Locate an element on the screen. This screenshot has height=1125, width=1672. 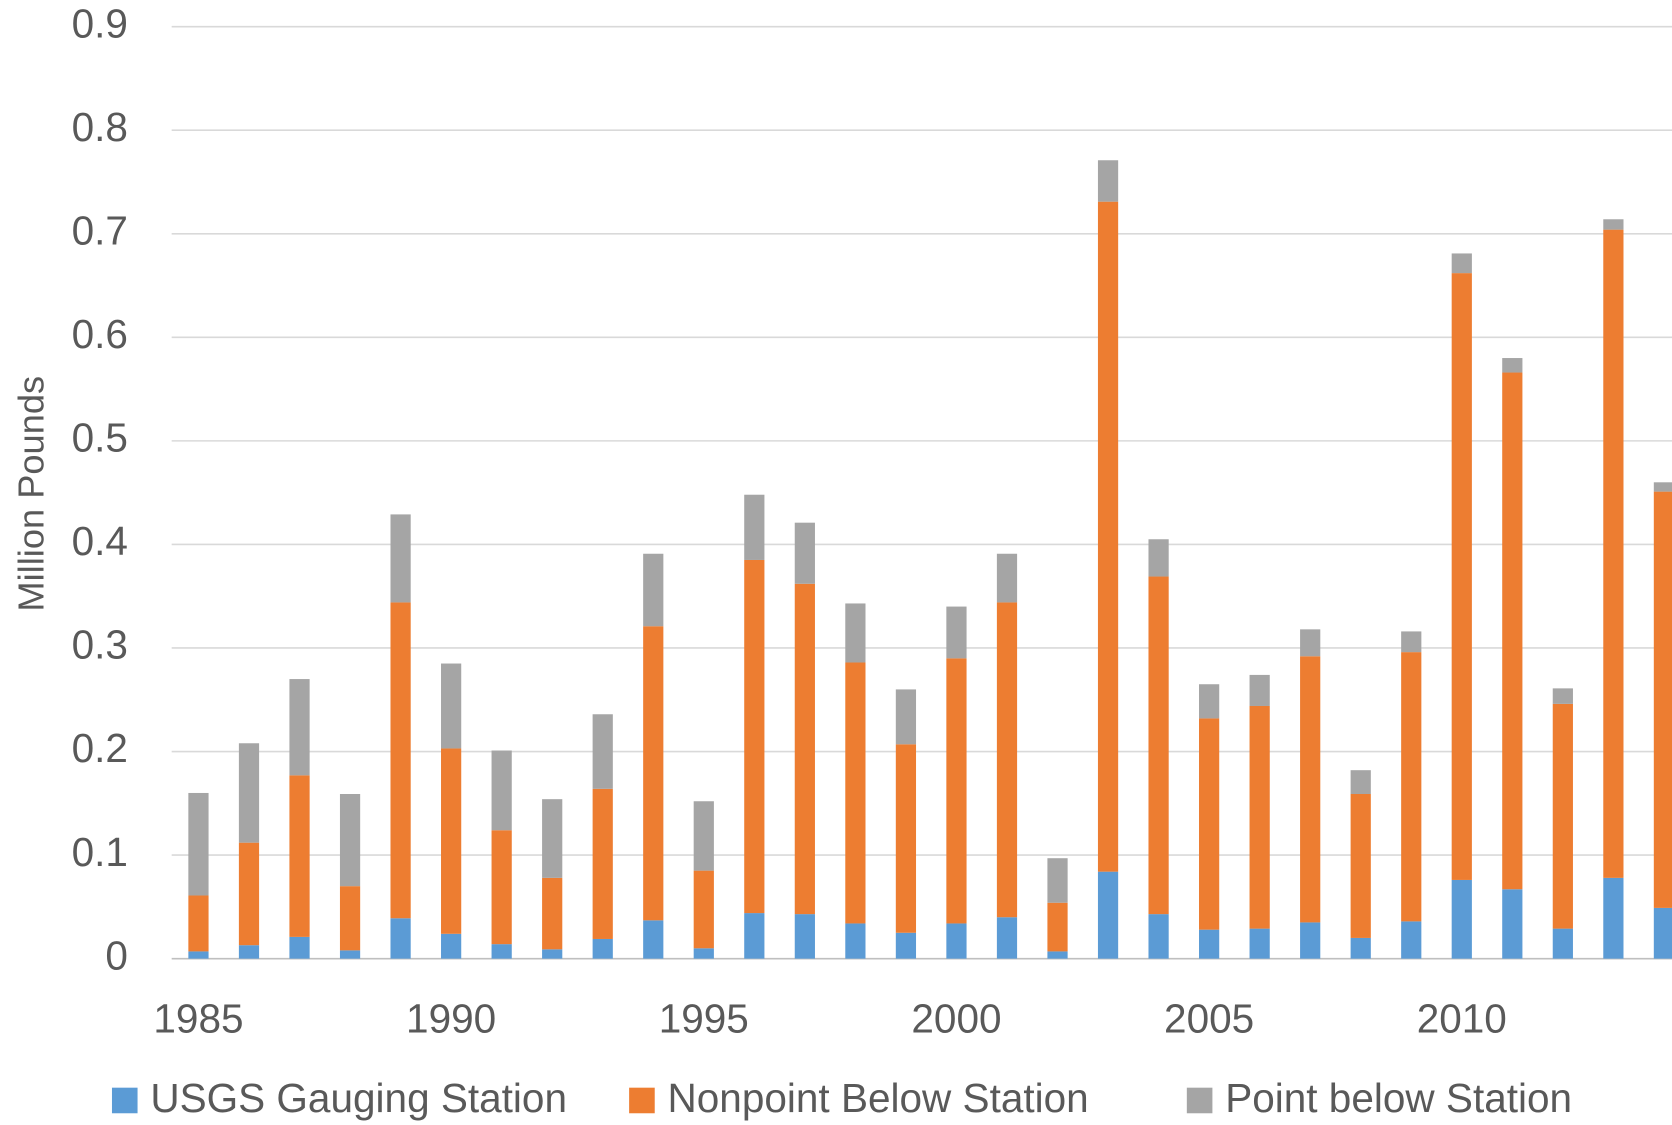
x-tick-label: 2010 is located at coordinates (1462, 1018).